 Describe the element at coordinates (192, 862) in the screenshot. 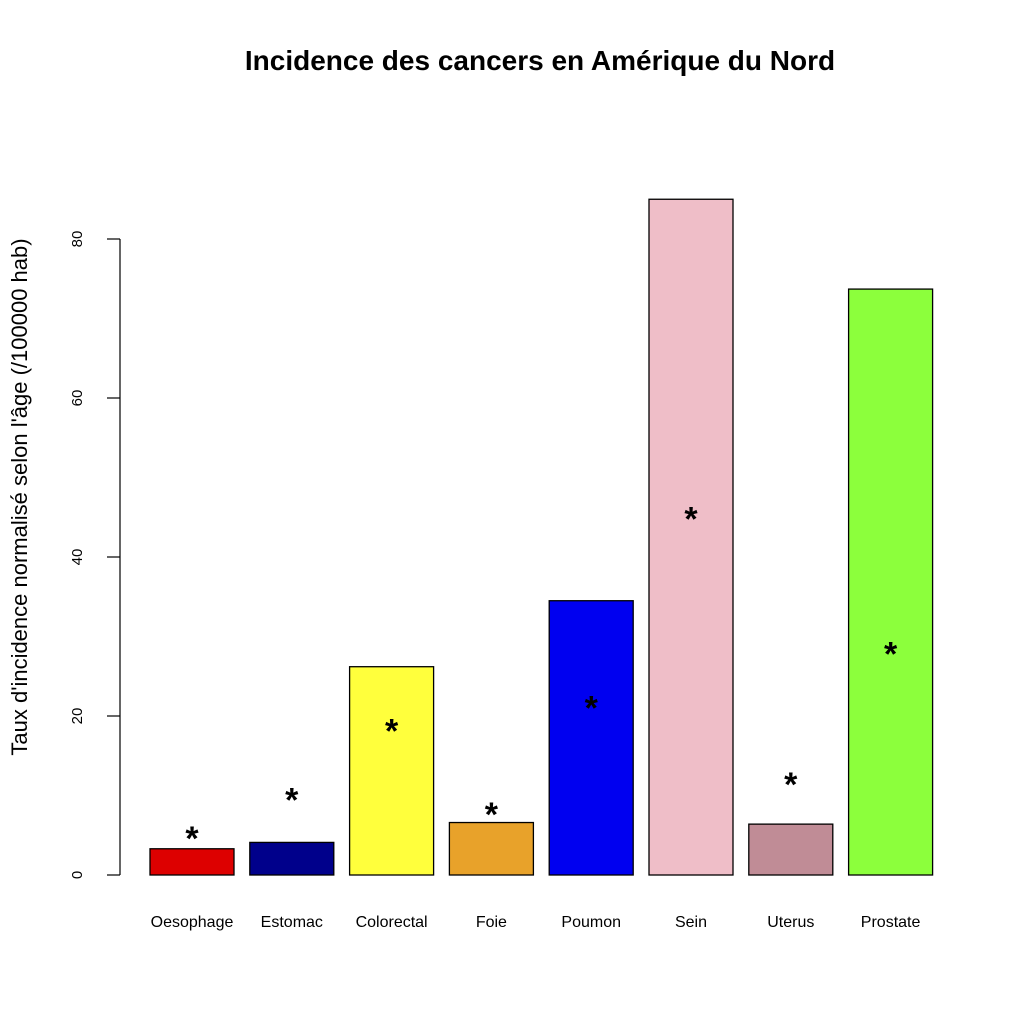

I see `bar-oesophage` at that location.